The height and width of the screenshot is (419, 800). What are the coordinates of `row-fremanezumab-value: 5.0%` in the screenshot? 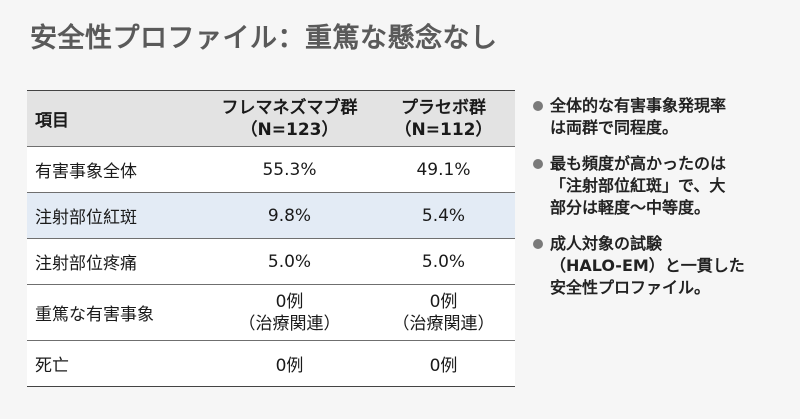 It's located at (289, 261).